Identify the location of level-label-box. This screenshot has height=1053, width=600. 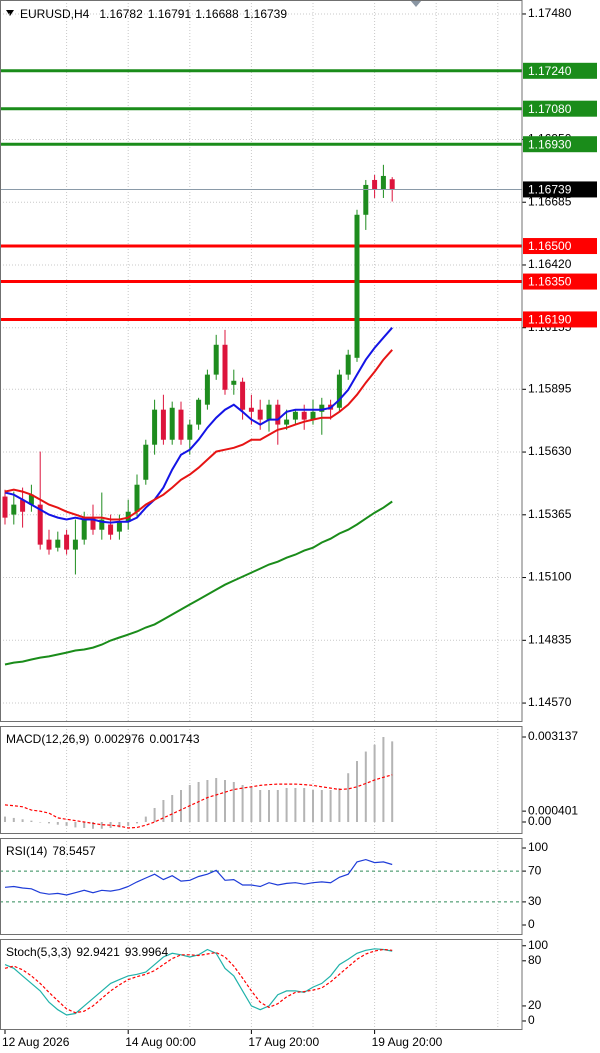
(560, 246).